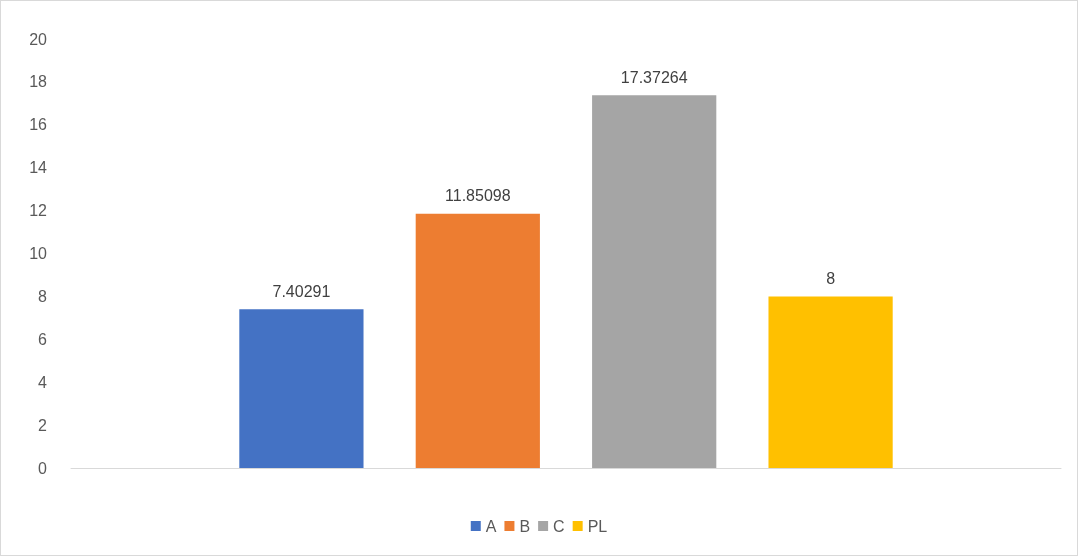  What do you see at coordinates (43, 468) in the screenshot?
I see `y-tick-label: 0` at bounding box center [43, 468].